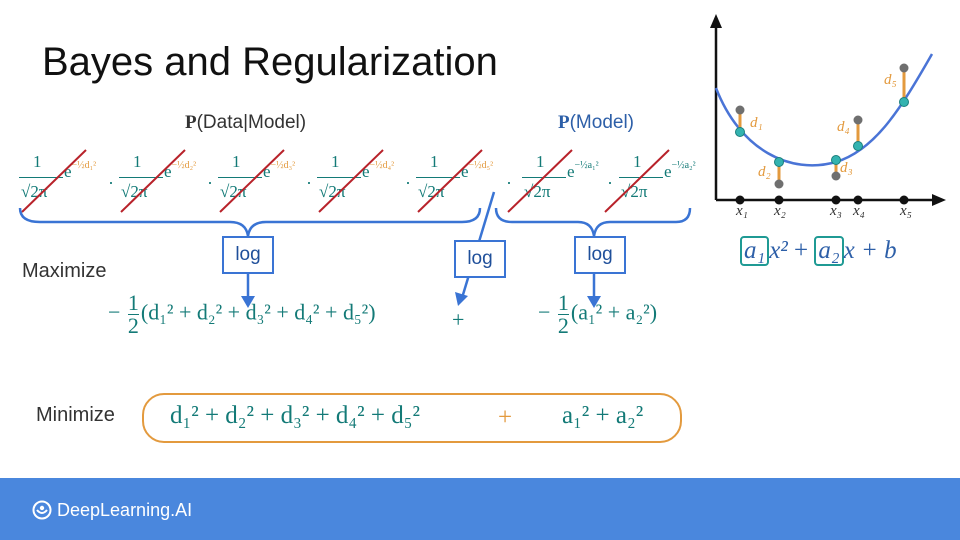 The height and width of the screenshot is (540, 960). I want to click on arrow-head-middle, so click(461, 299).